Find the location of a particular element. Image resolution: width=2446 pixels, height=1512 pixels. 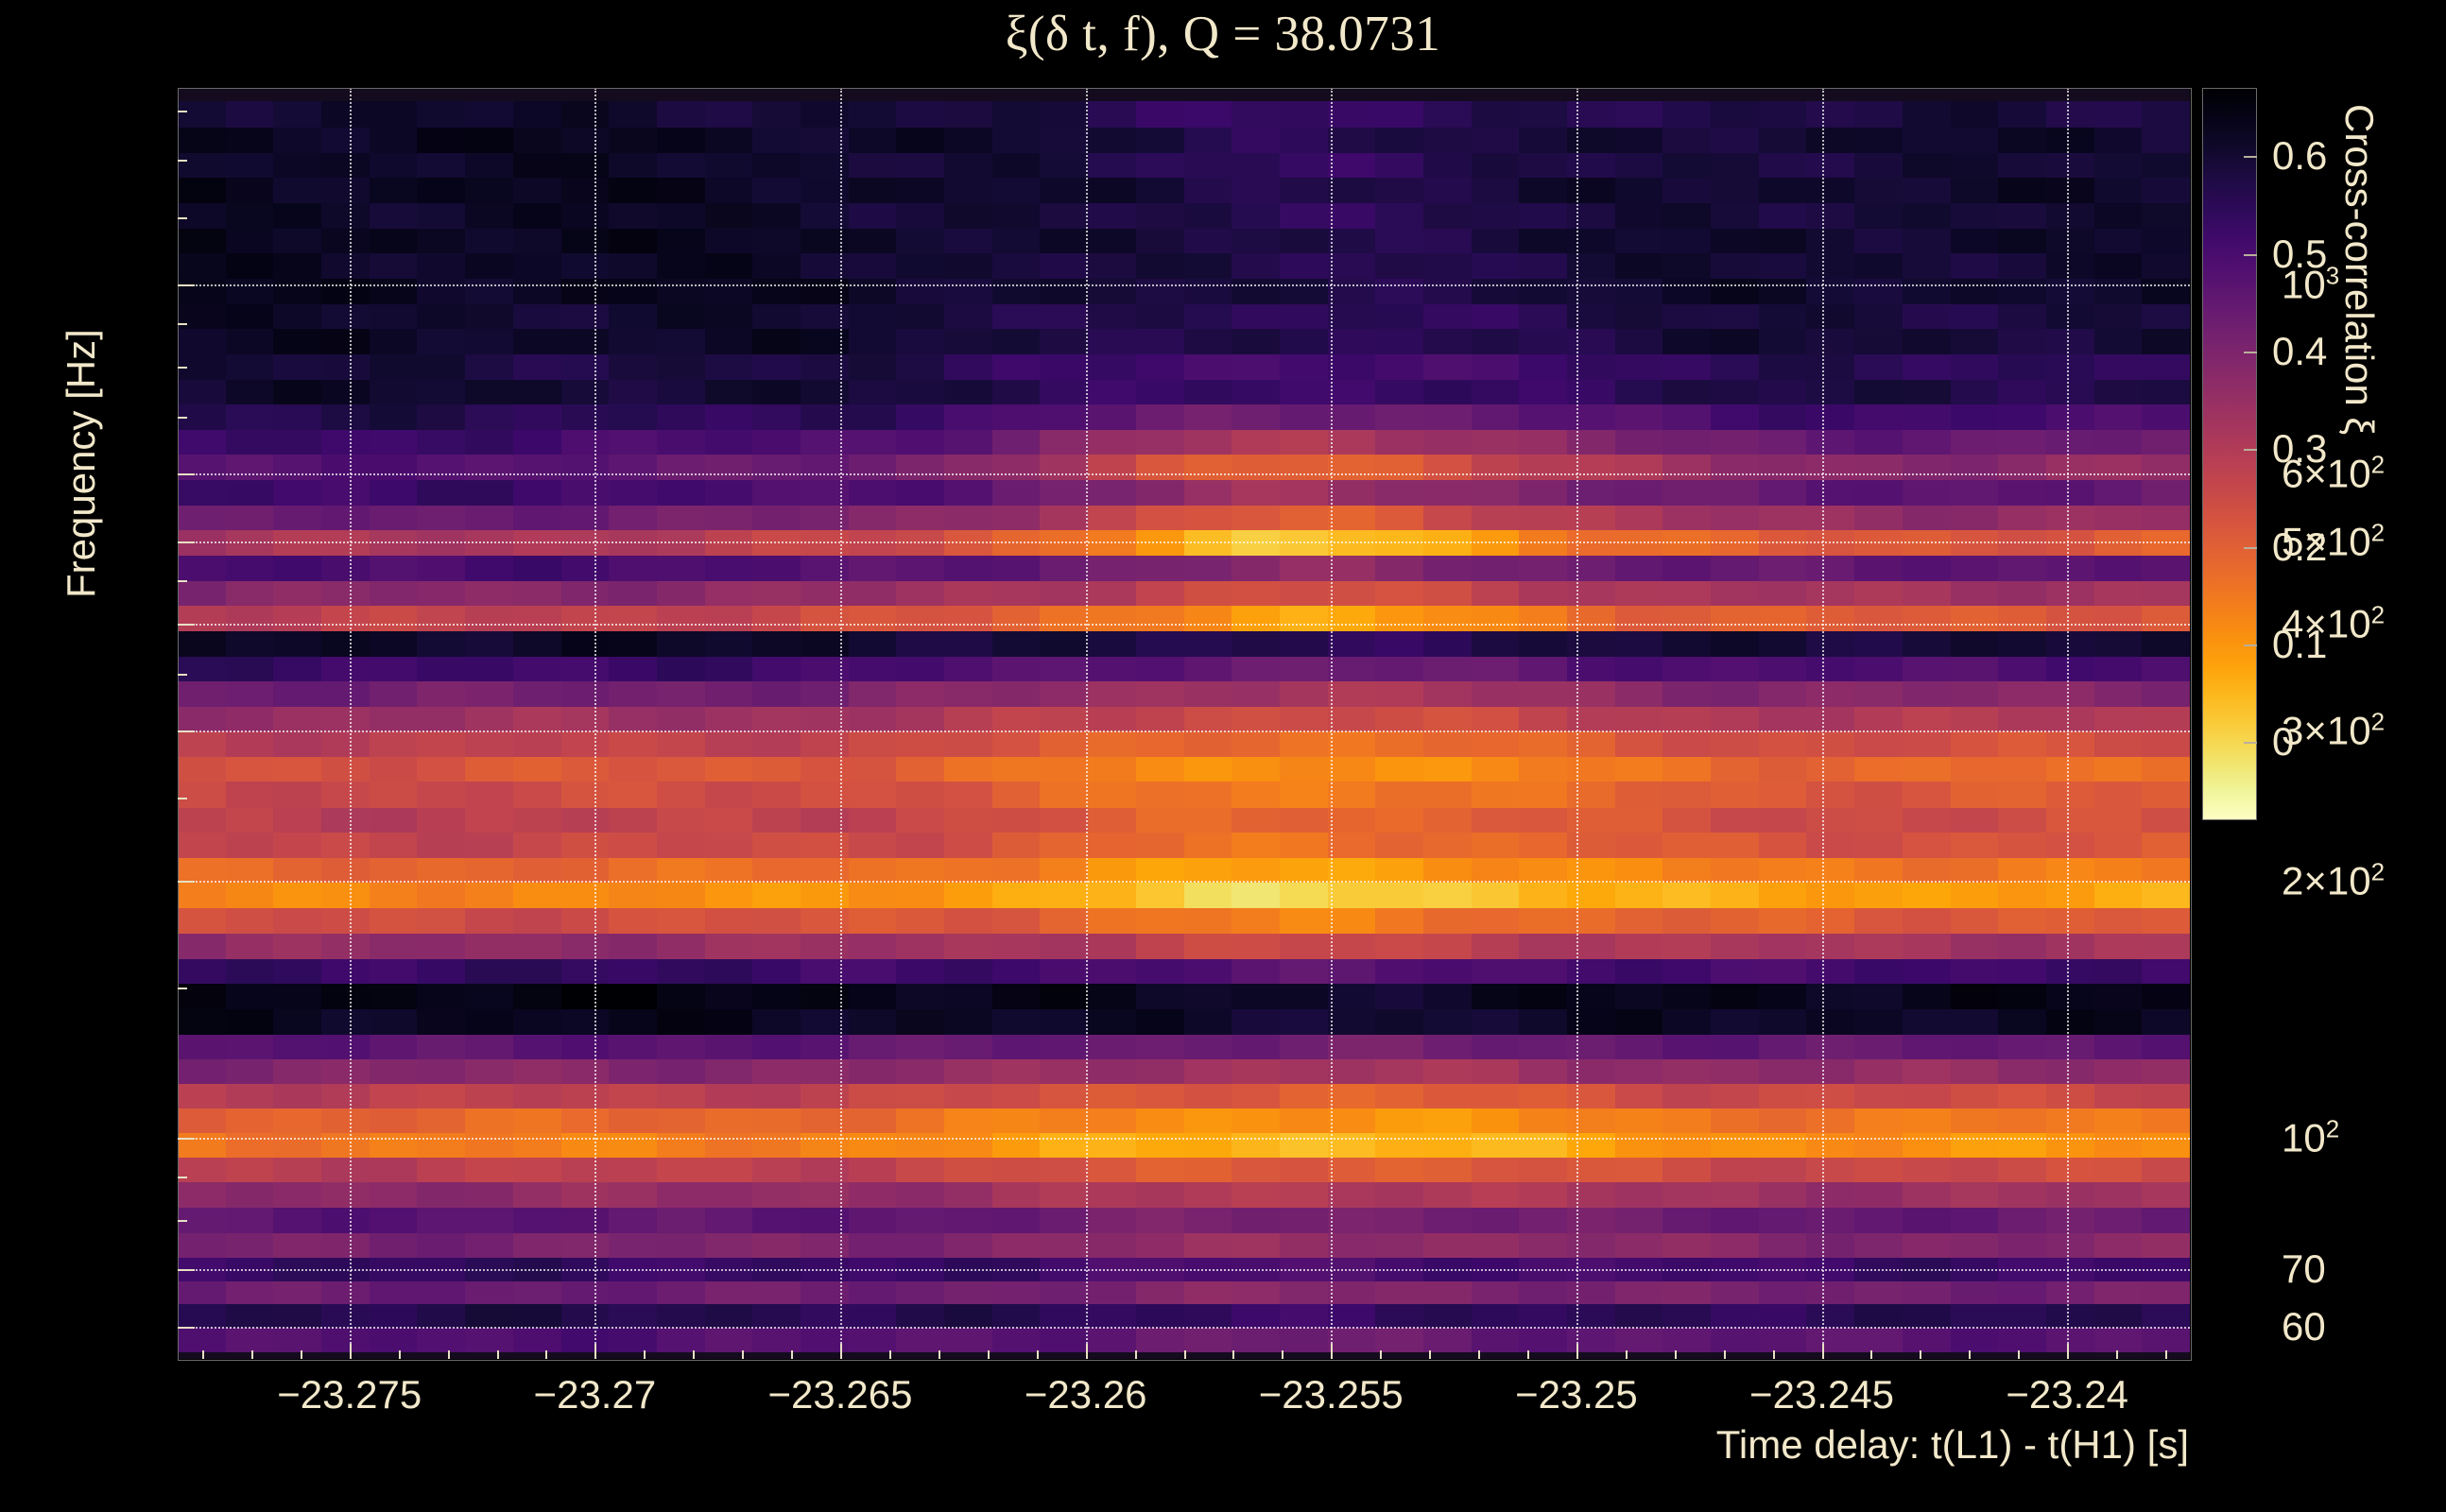

colorbar-title: Cross-correlation ξ is located at coordinates (2359, 270).